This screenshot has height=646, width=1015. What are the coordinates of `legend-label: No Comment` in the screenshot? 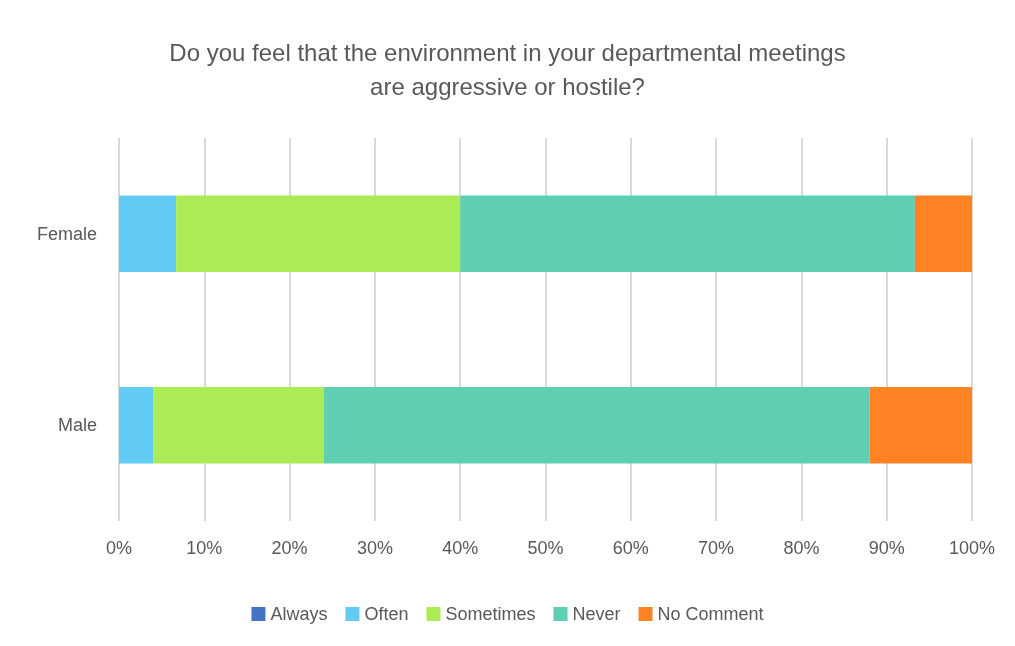 It's located at (710, 614).